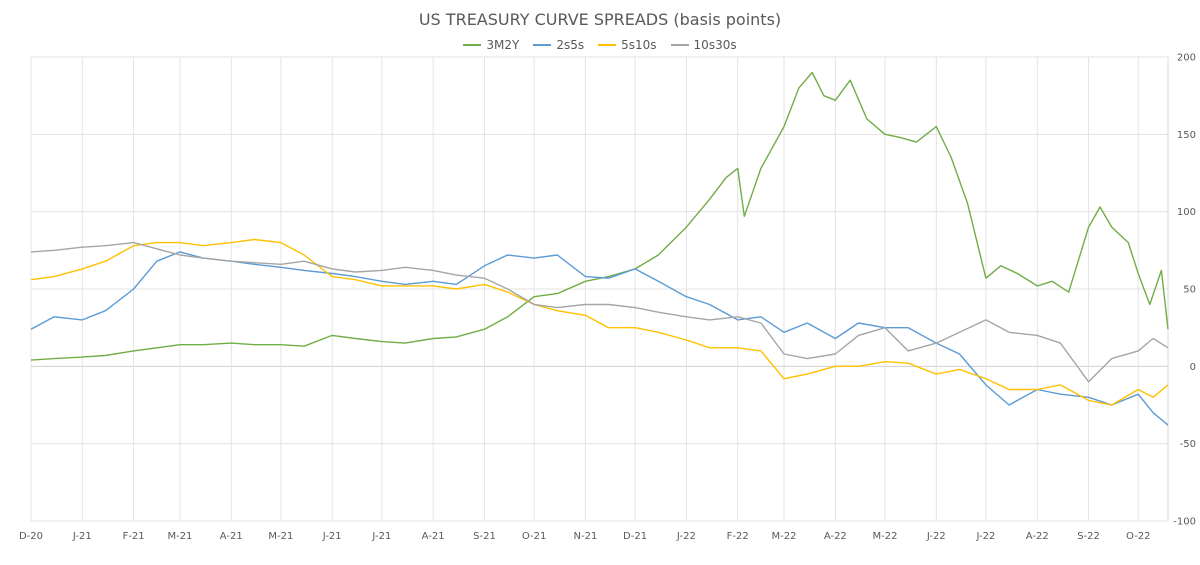 The height and width of the screenshot is (565, 1200). I want to click on y-tick-label: 50, so click(1189, 290).